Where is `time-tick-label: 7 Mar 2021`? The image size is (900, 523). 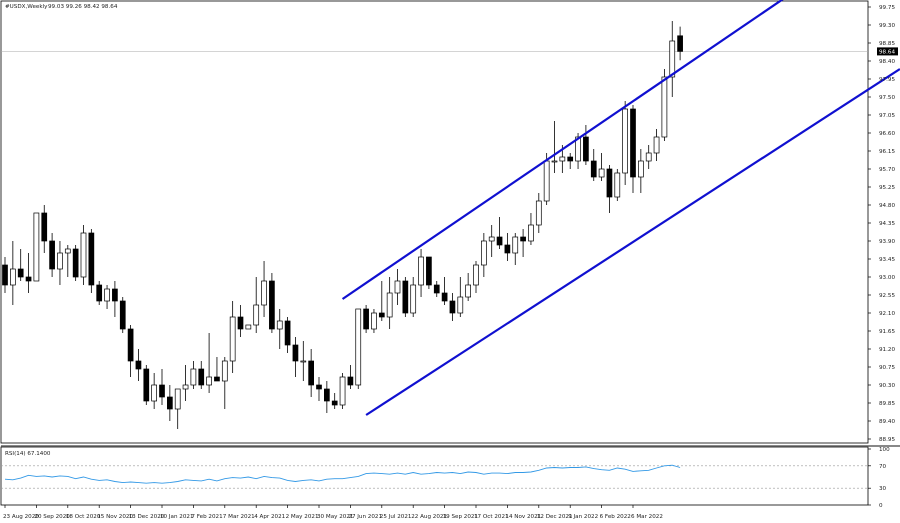
time-tick-label: 7 Mar 2021 is located at coordinates (239, 517).